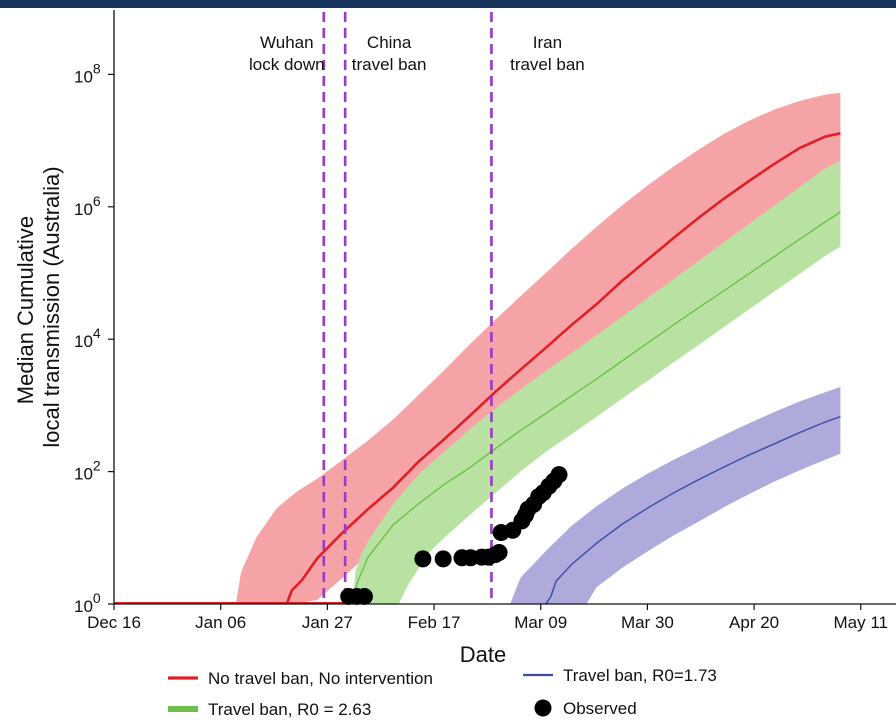 This screenshot has height=727, width=896. What do you see at coordinates (87, 338) in the screenshot?
I see `y-tick-label: 10⁴` at bounding box center [87, 338].